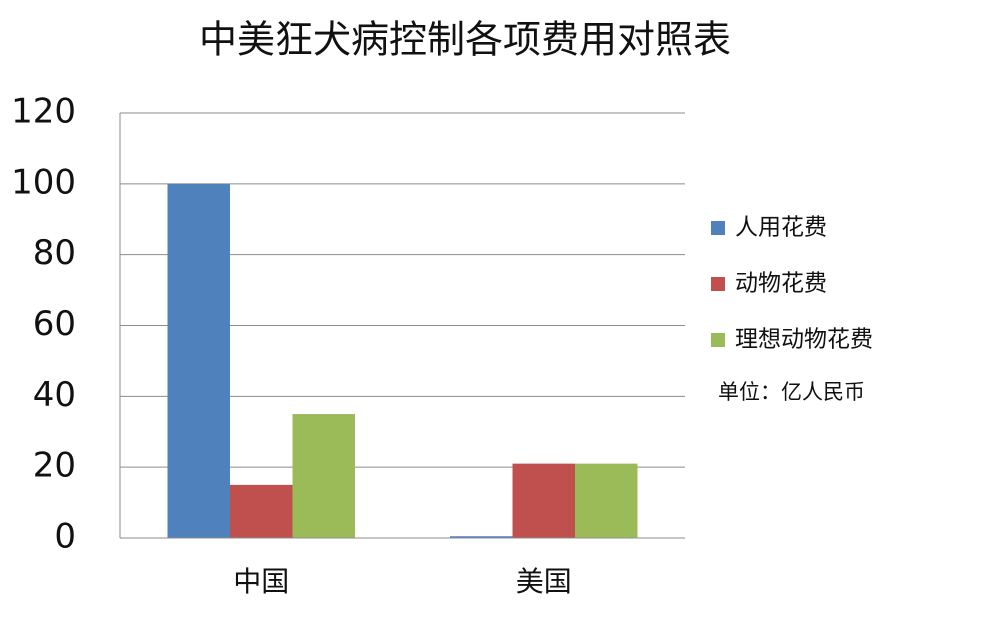  What do you see at coordinates (804, 340) in the screenshot?
I see `legend-label: 理想动物花费` at bounding box center [804, 340].